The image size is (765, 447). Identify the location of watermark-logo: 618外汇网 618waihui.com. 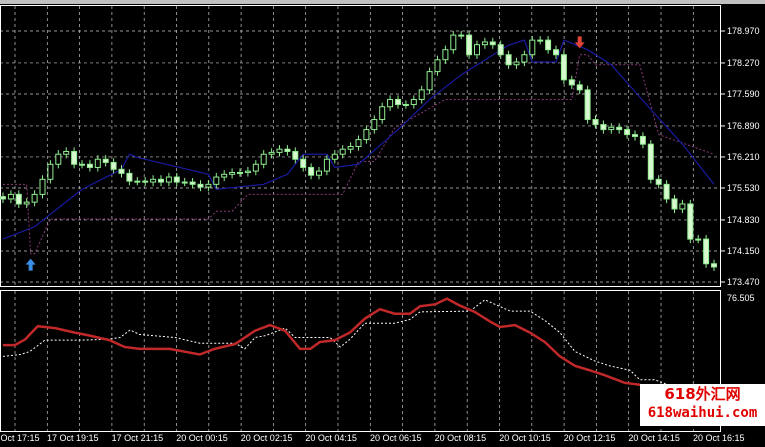
(702, 405).